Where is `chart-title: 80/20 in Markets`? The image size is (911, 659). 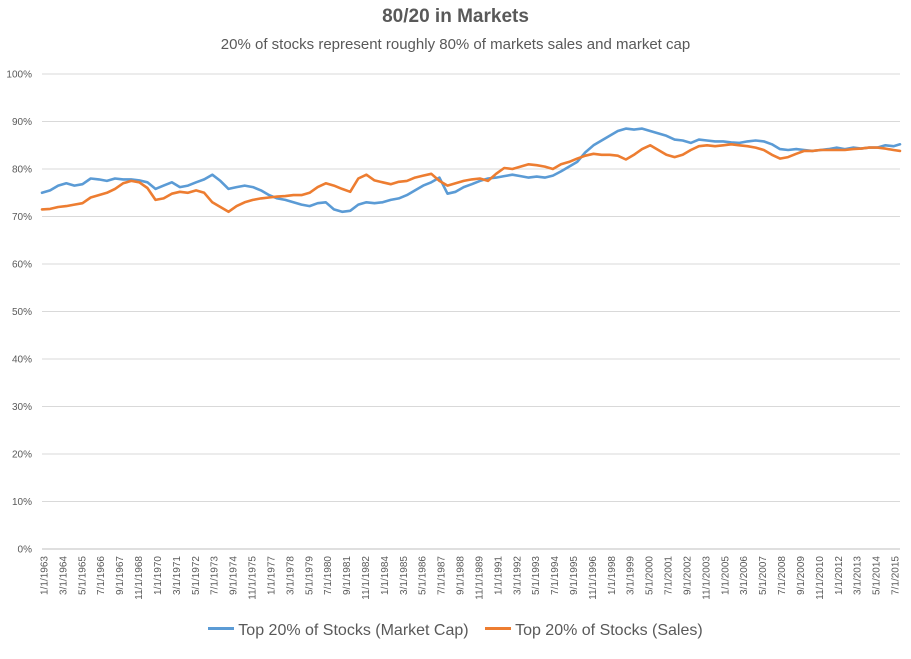 chart-title: 80/20 in Markets is located at coordinates (455, 16).